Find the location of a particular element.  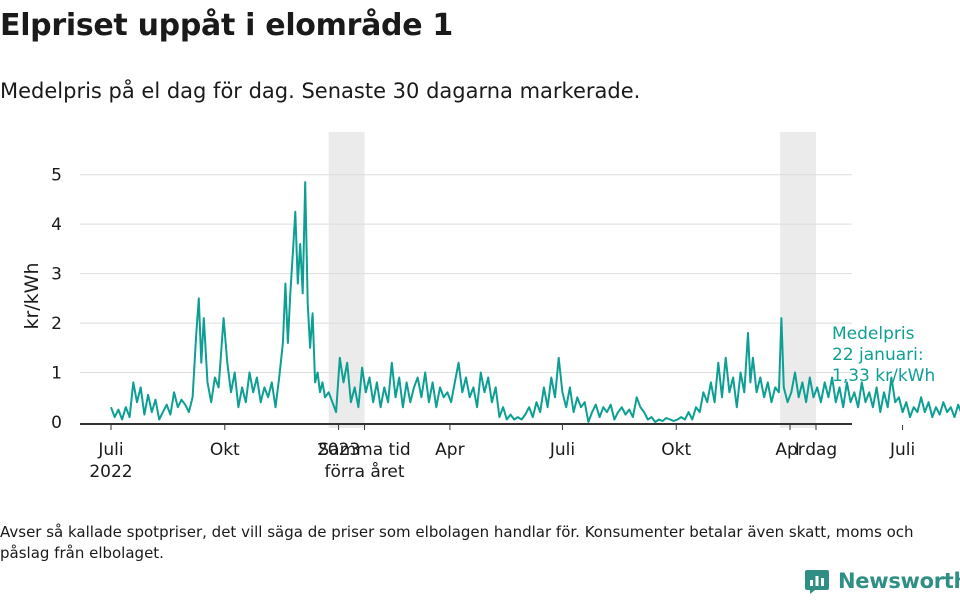

chart-title: Elpriset uppåt i elområde 1 is located at coordinates (226, 25).